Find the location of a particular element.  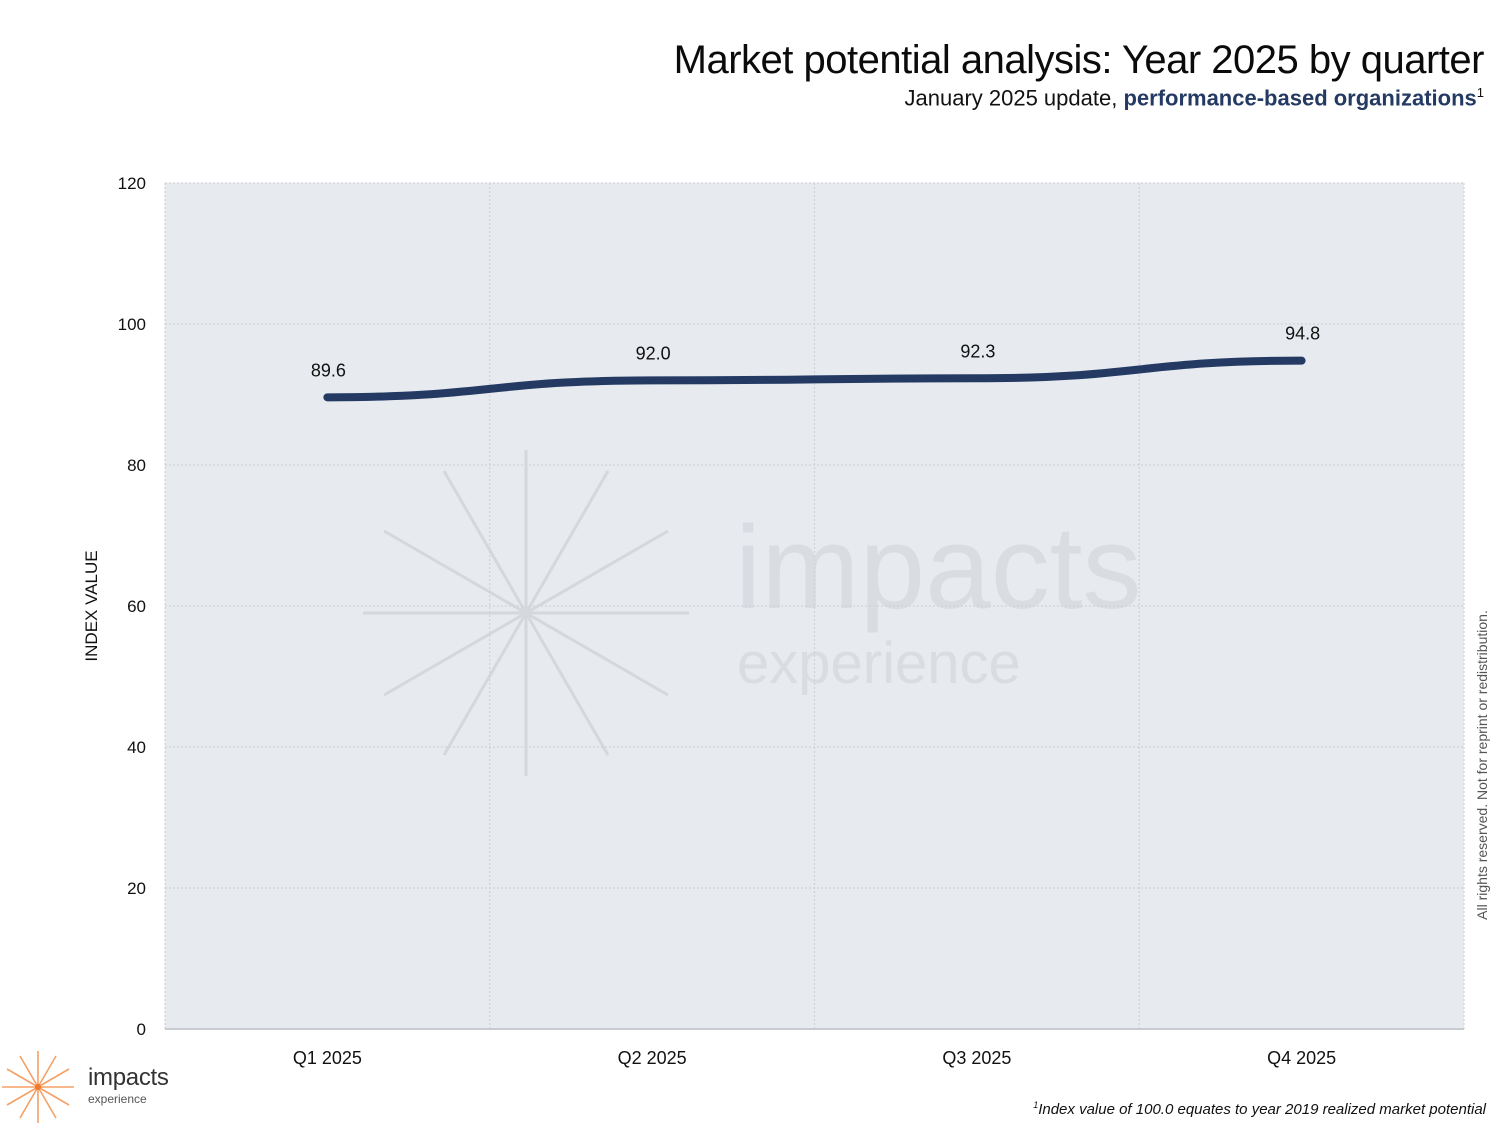

data-label: 94.8 is located at coordinates (1302, 334).